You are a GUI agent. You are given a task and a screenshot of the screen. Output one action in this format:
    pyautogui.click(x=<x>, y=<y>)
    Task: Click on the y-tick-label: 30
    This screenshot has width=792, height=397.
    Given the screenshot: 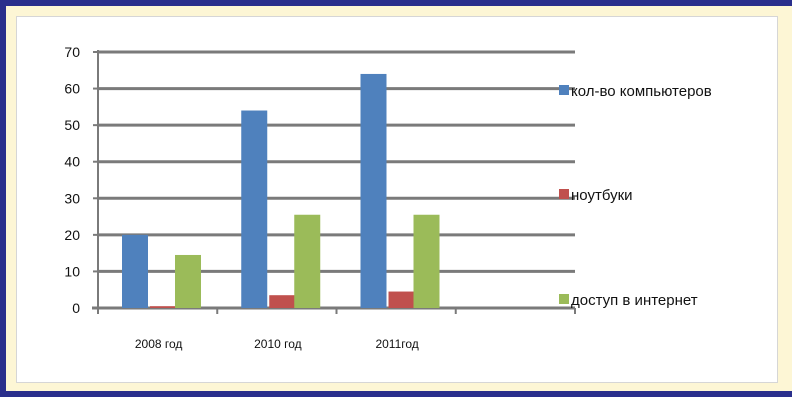 What is the action you would take?
    pyautogui.click(x=72, y=198)
    